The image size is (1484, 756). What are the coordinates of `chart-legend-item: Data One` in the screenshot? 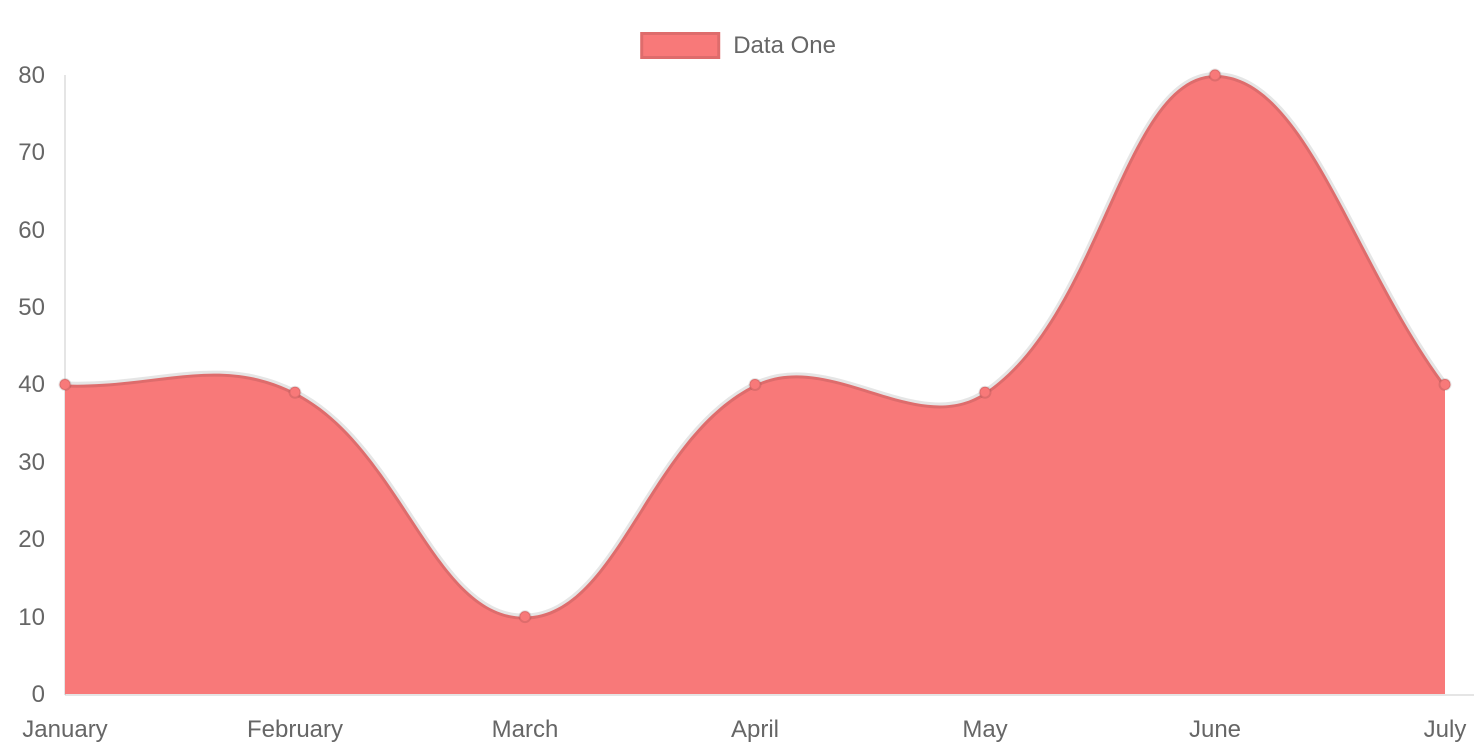 It's located at (738, 45).